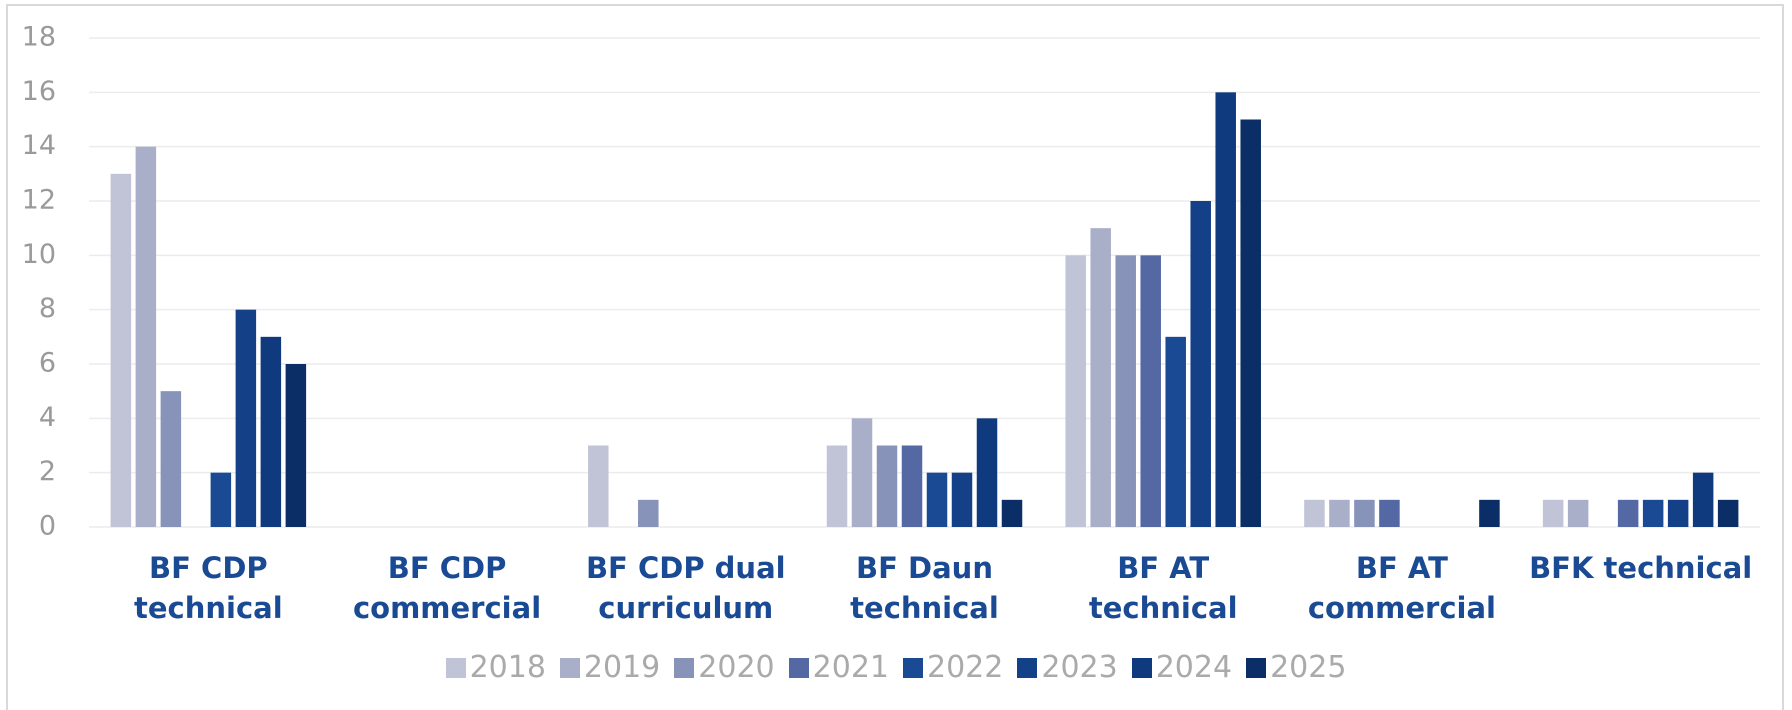  Describe the element at coordinates (39, 200) in the screenshot. I see `y-tick-label: 12` at that location.